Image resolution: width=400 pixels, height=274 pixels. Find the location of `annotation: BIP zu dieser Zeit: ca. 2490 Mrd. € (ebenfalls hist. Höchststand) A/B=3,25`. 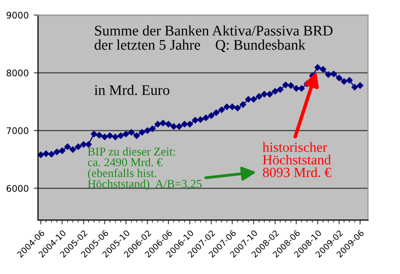

annotation: BIP zu dieser Zeit: ca. 2490 Mrd. € (ebenfalls hist. Höchststand) A/B=3,25 is located at coordinates (145, 168).